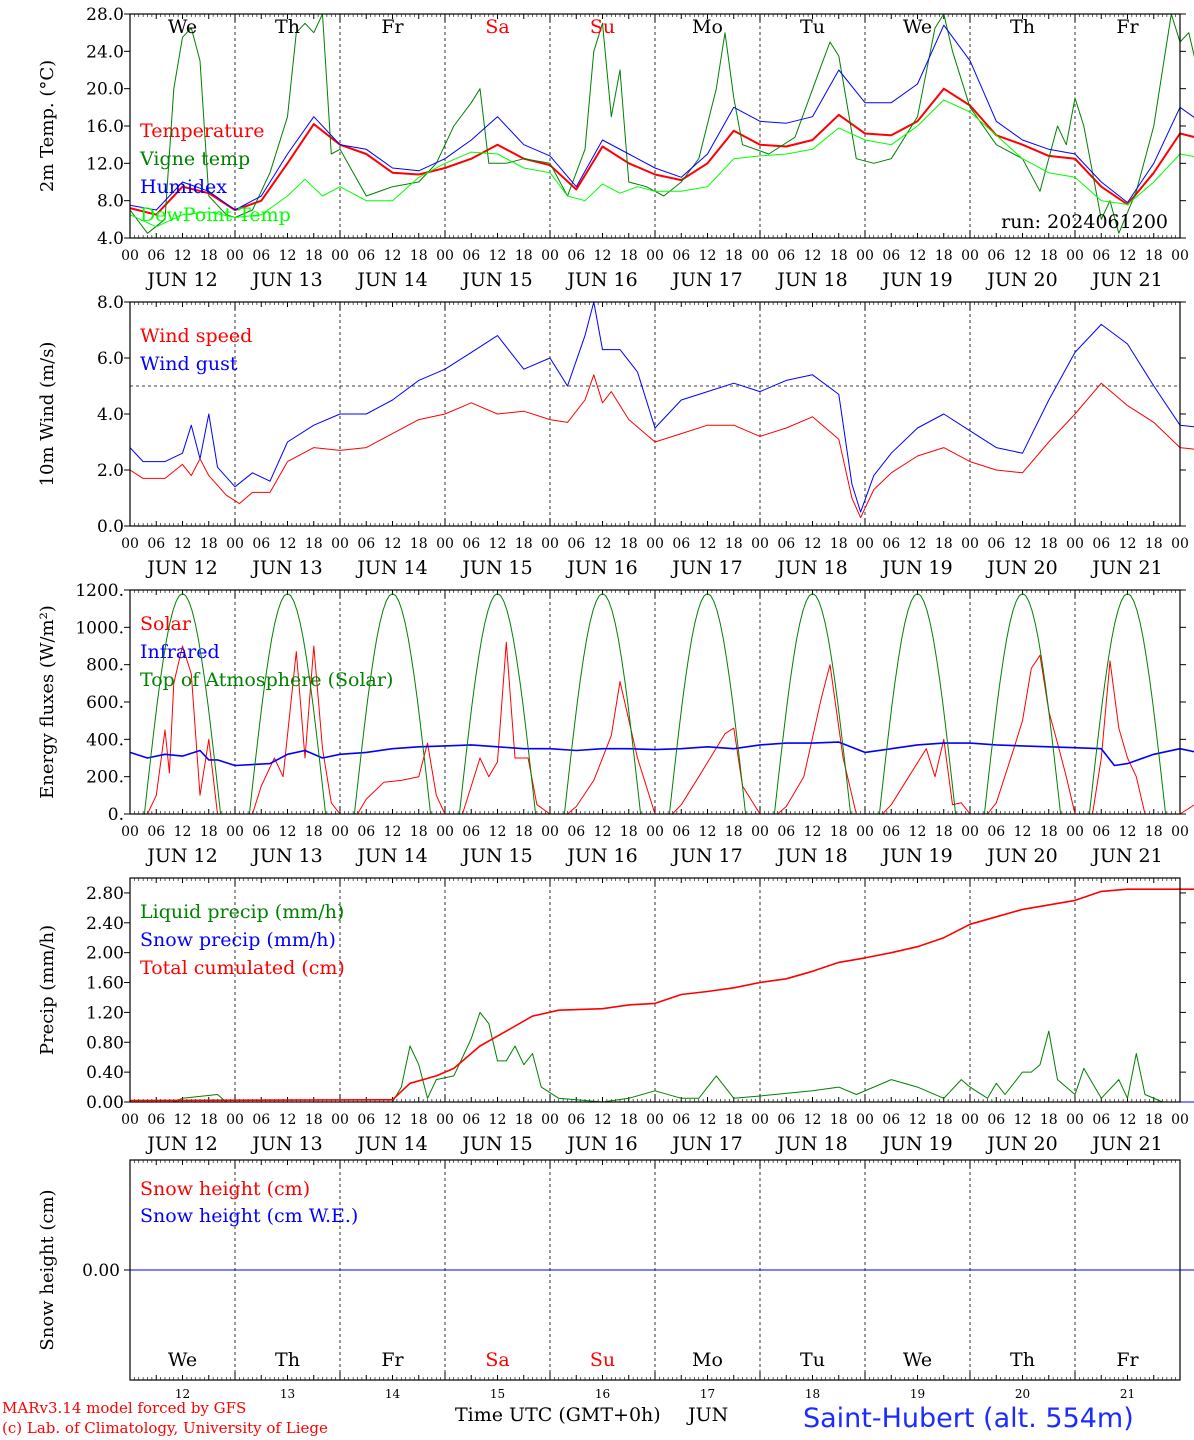 The image size is (1194, 1440). I want to click on y-tick-label: 600., so click(105, 703).